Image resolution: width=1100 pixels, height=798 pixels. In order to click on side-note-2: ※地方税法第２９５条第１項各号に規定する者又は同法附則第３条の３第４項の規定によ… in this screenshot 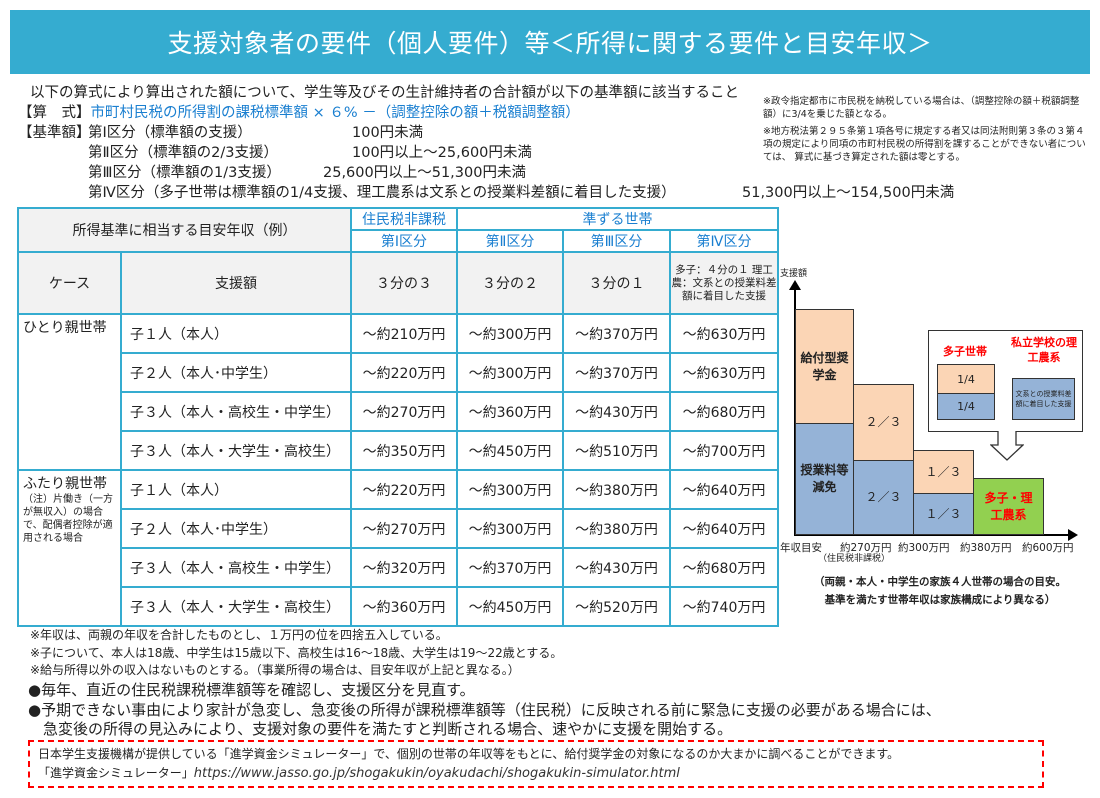, I will do `click(924, 144)`.